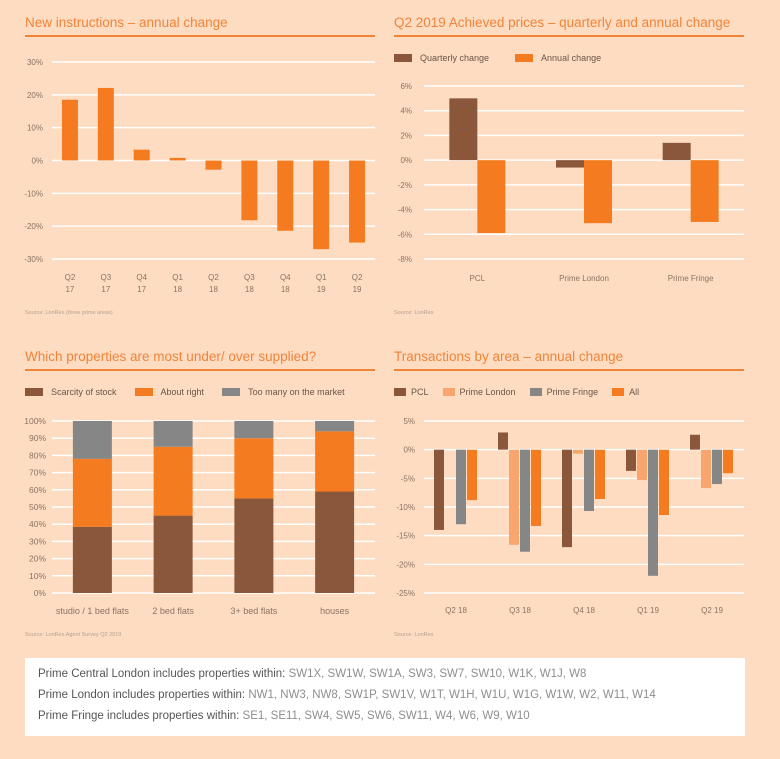  I want to click on bar-all, so click(536, 487).